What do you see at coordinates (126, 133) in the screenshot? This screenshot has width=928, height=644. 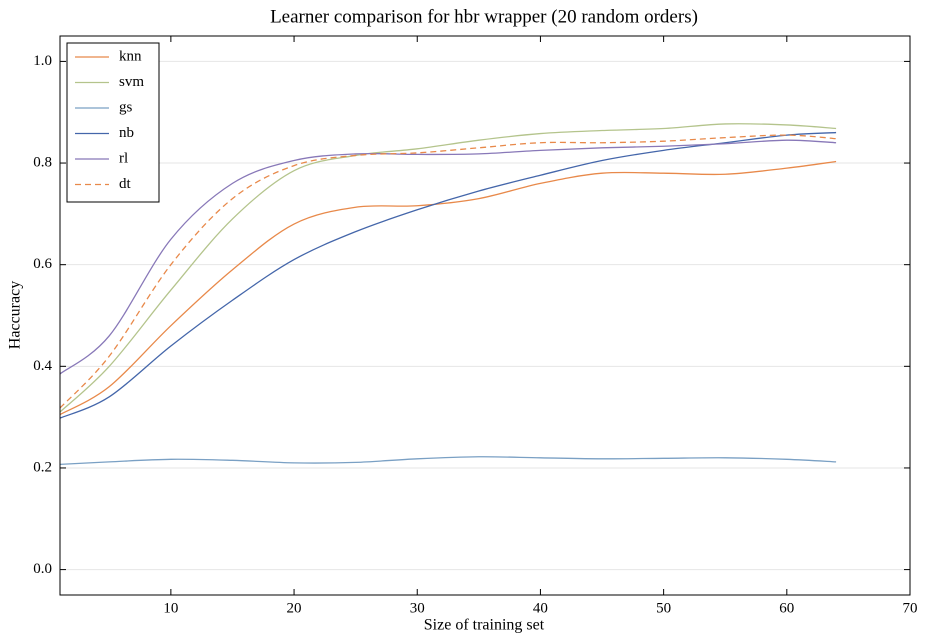 I see `legend-label: nb` at bounding box center [126, 133].